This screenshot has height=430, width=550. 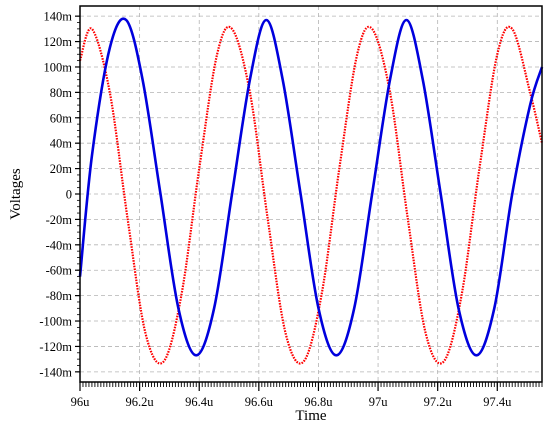 What do you see at coordinates (55, 322) in the screenshot?
I see `y-tick-label: -100m` at bounding box center [55, 322].